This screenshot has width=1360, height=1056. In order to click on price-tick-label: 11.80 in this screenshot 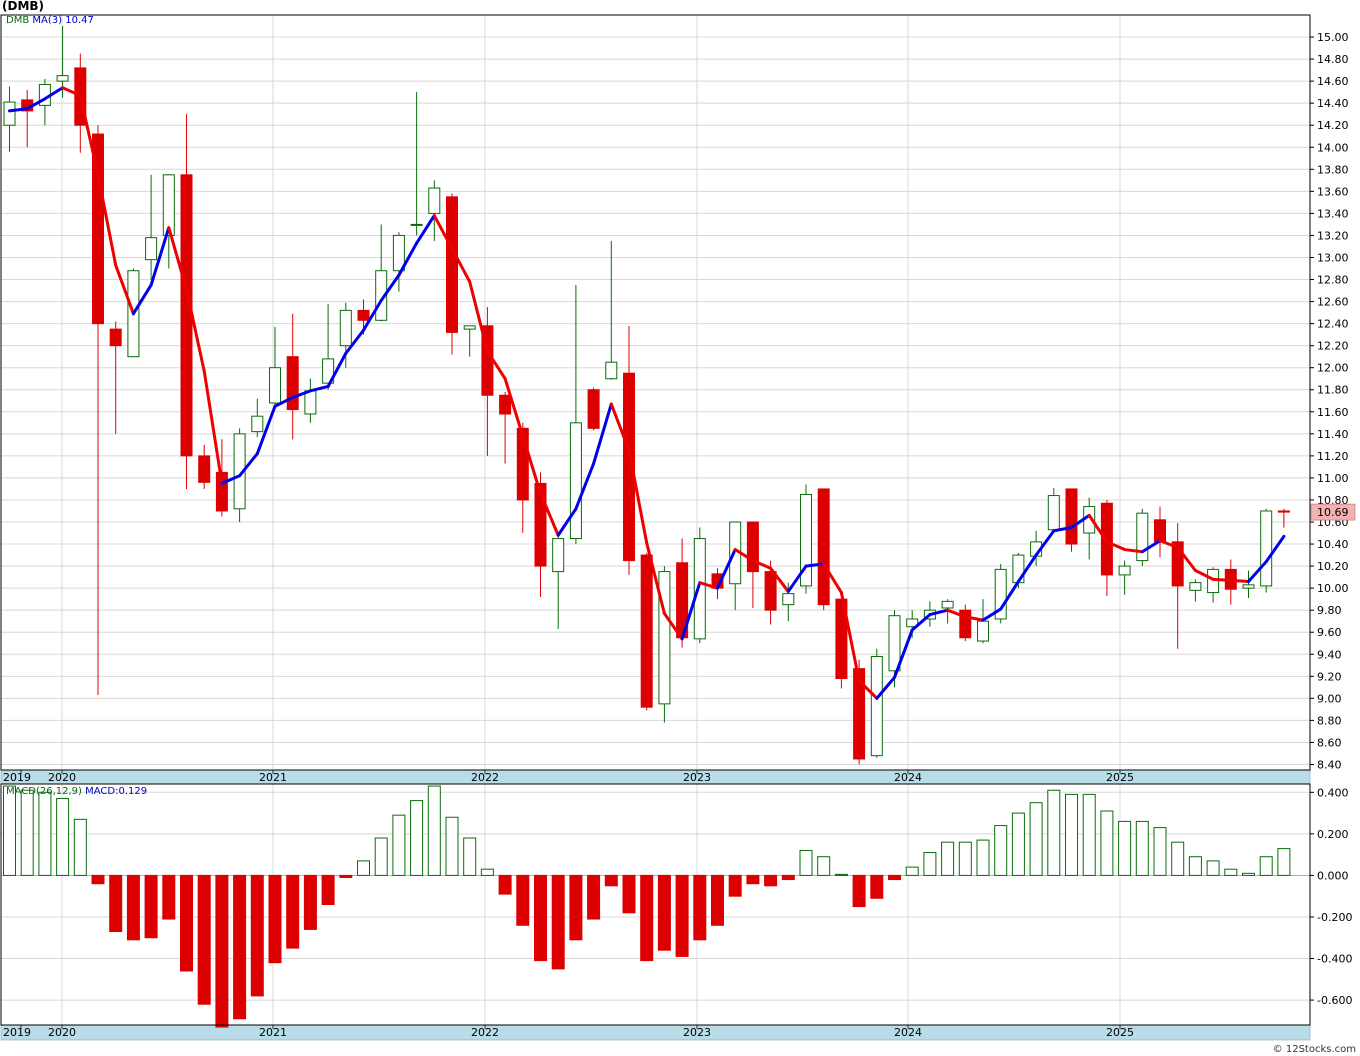, I will do `click(1333, 390)`.